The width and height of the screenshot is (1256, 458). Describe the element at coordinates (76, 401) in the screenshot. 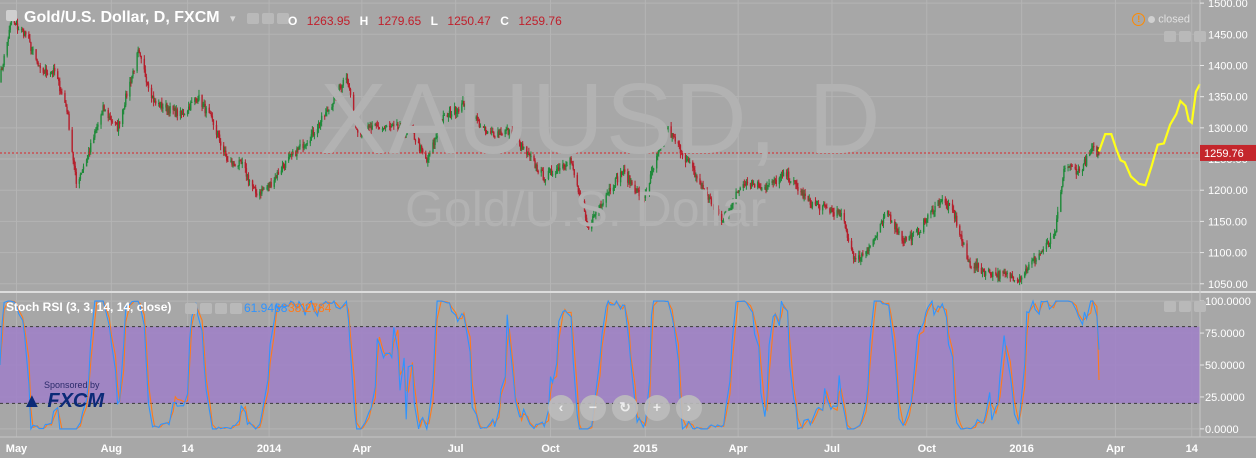

I see `fxcm-logo-text: FXCM` at that location.